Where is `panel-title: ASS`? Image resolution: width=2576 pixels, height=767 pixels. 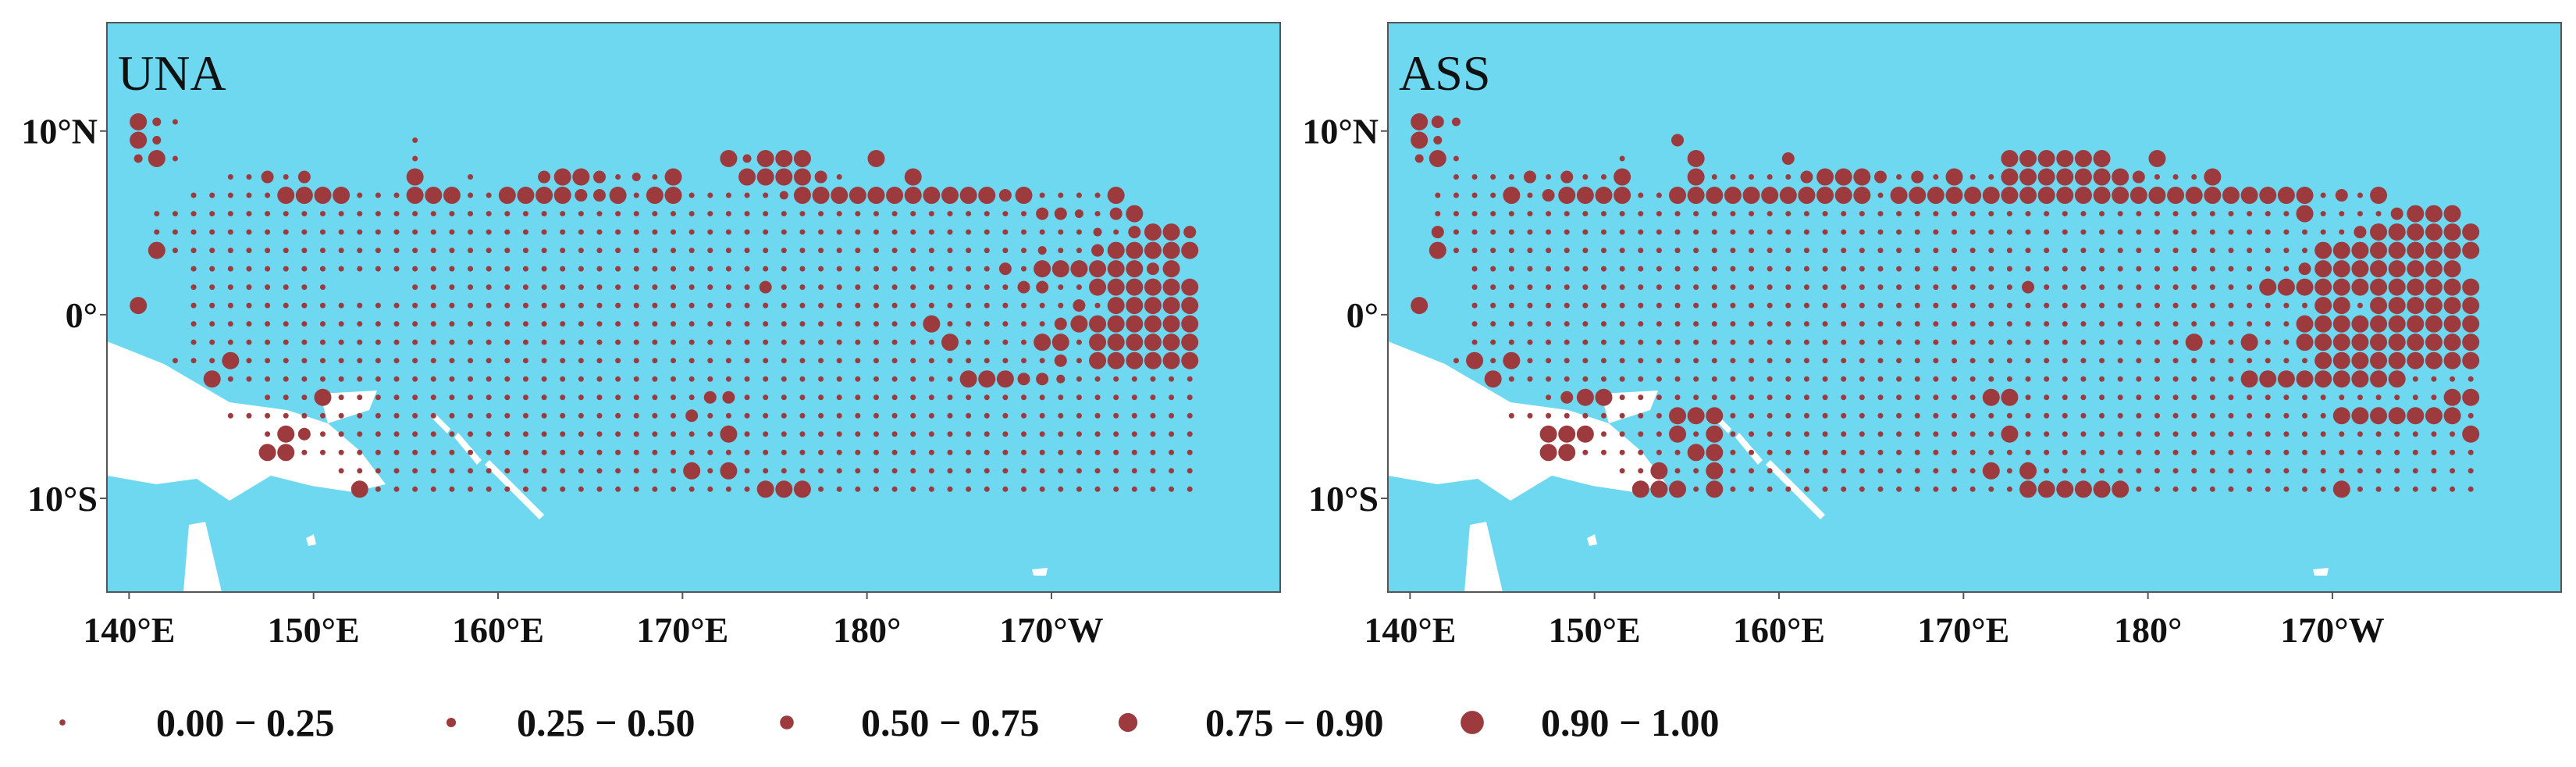
panel-title: ASS is located at coordinates (1444, 73).